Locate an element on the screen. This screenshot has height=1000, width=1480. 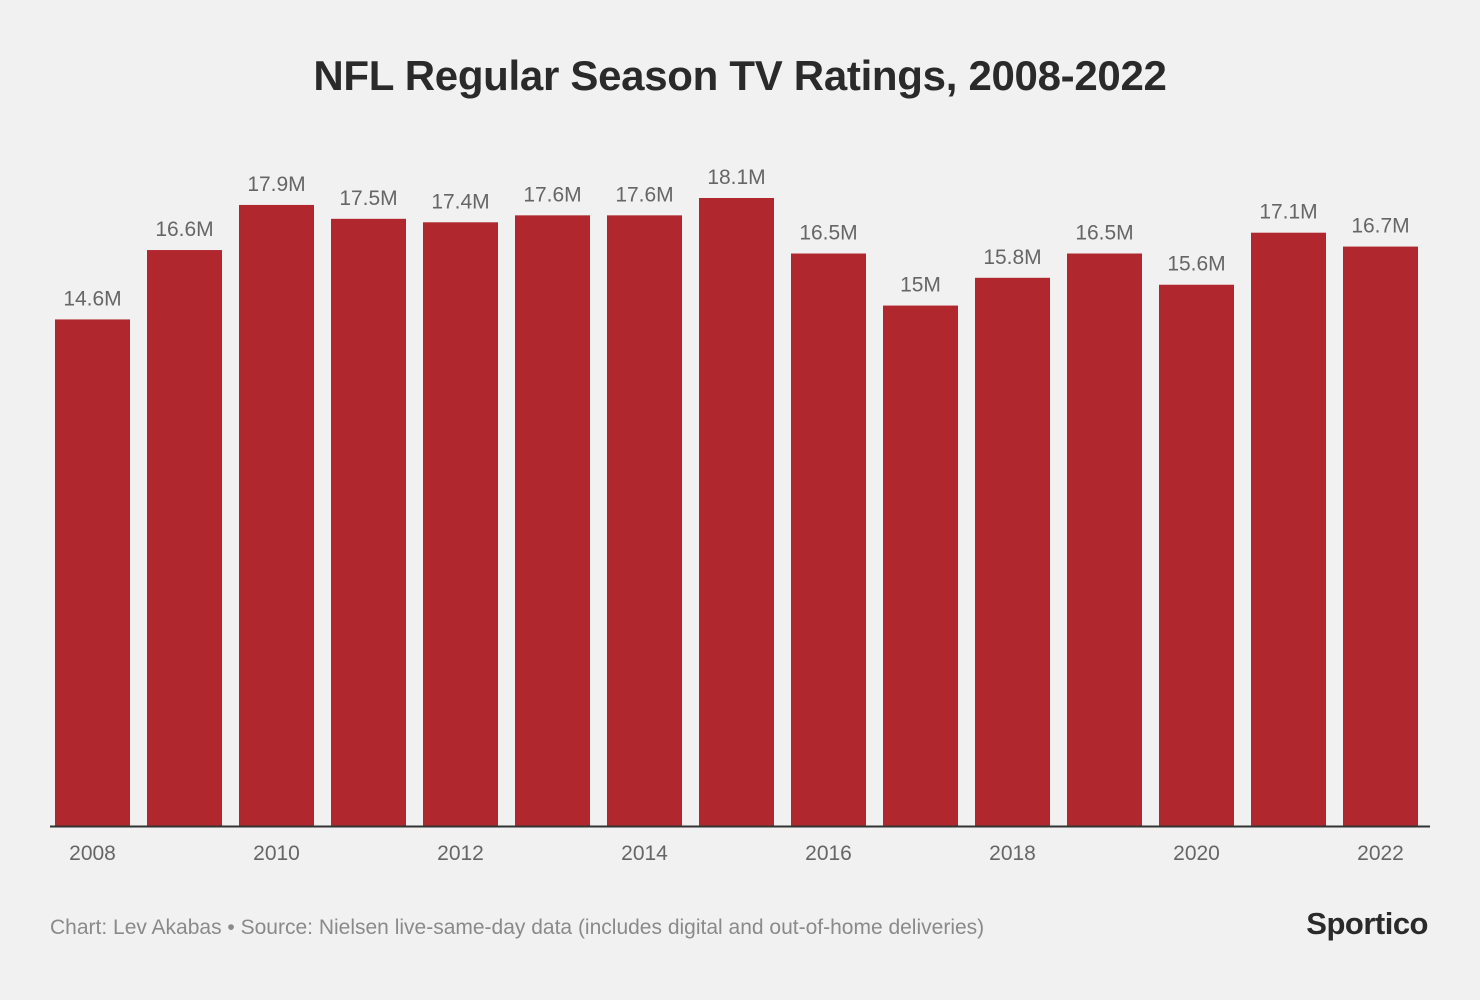
x-tick-label-2014: 2014 is located at coordinates (644, 853).